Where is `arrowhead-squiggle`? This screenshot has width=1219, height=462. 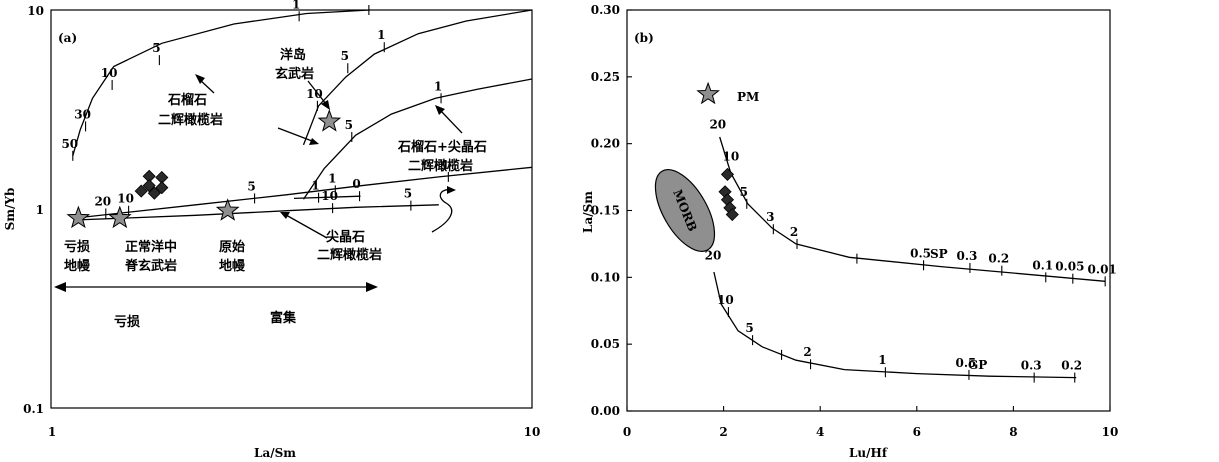
arrowhead-squiggle is located at coordinates (451, 190).